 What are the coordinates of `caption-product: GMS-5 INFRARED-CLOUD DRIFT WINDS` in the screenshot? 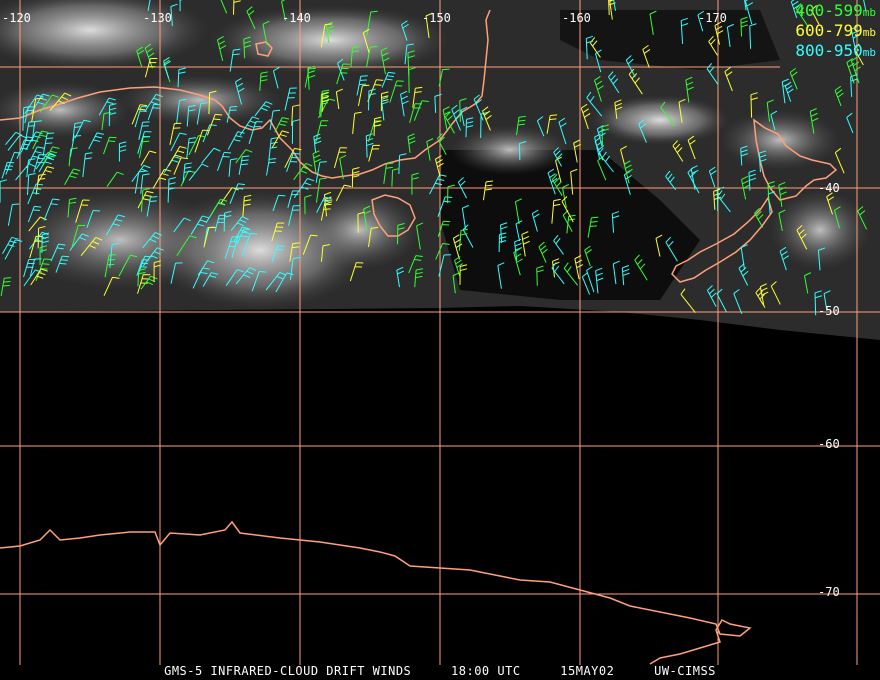 It's located at (288, 671).